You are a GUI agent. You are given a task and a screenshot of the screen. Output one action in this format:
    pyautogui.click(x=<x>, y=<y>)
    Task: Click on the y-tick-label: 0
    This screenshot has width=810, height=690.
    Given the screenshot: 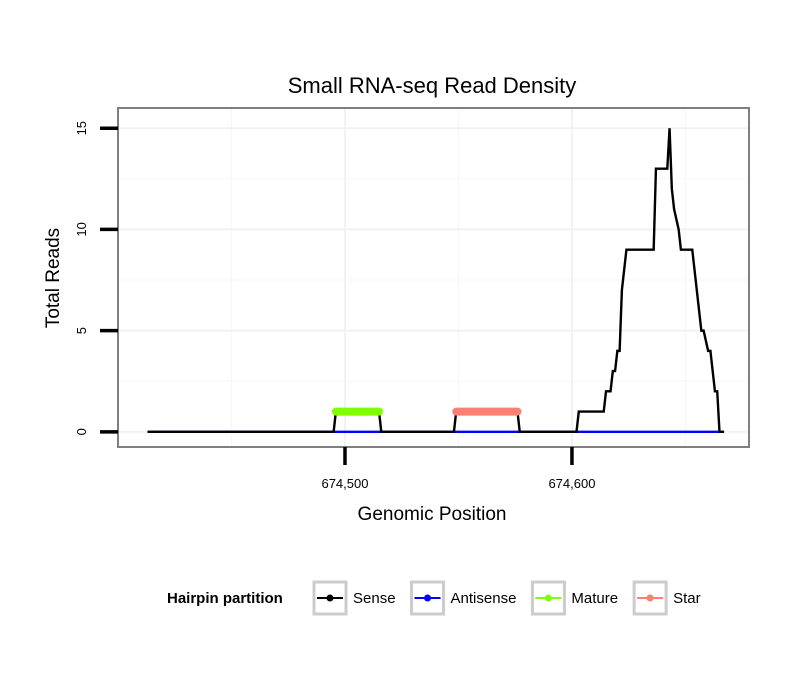 What is the action you would take?
    pyautogui.click(x=81, y=431)
    